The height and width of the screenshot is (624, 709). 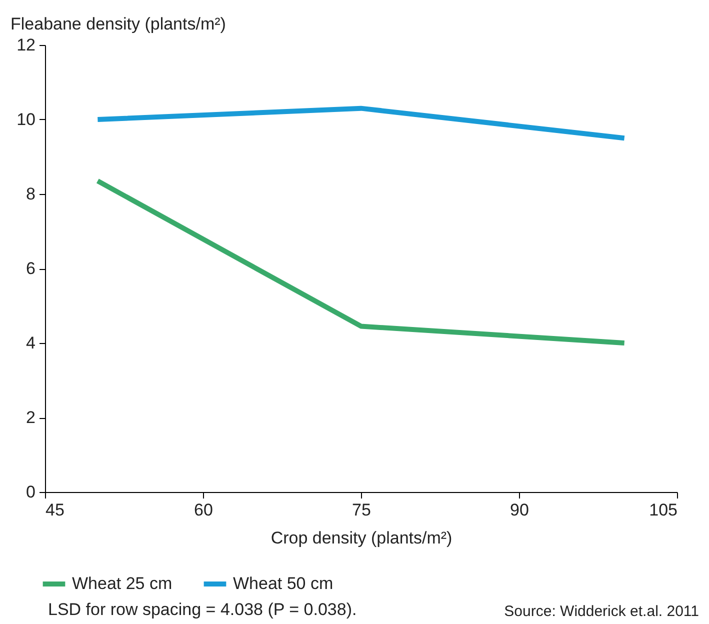 What do you see at coordinates (203, 510) in the screenshot?
I see `x-tick-label: 60` at bounding box center [203, 510].